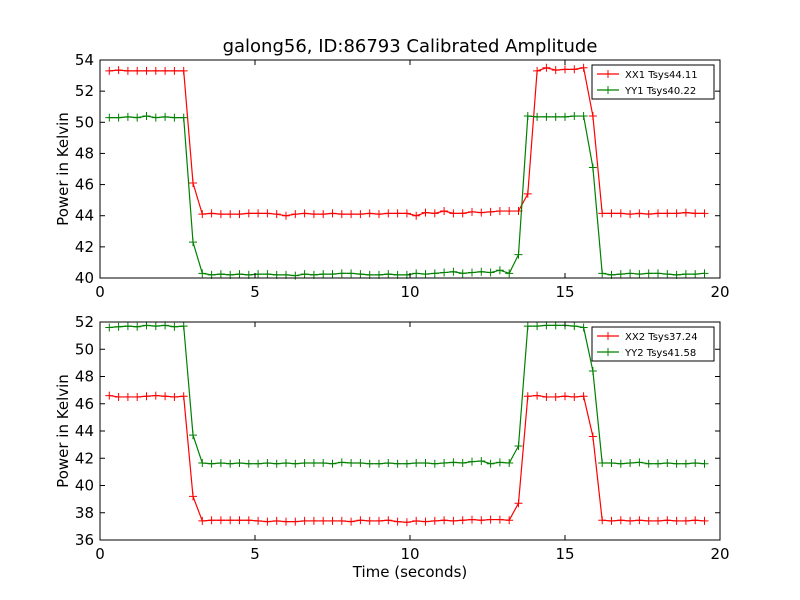 The width and height of the screenshot is (800, 600). Describe the element at coordinates (84, 377) in the screenshot. I see `y-tick-label: 48` at that location.